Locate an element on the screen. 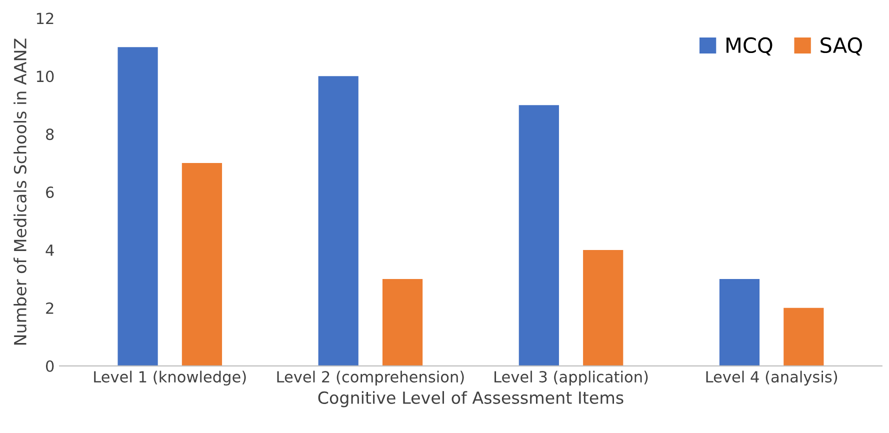  x-tick-label: Level 3 (application) is located at coordinates (571, 378).